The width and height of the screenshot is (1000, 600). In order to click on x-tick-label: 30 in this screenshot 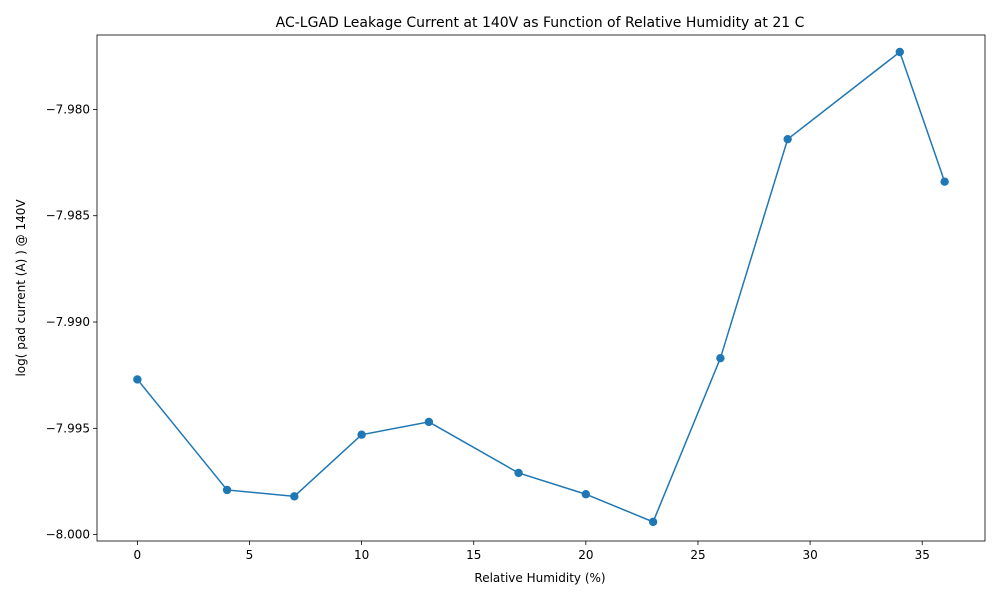, I will do `click(809, 555)`.